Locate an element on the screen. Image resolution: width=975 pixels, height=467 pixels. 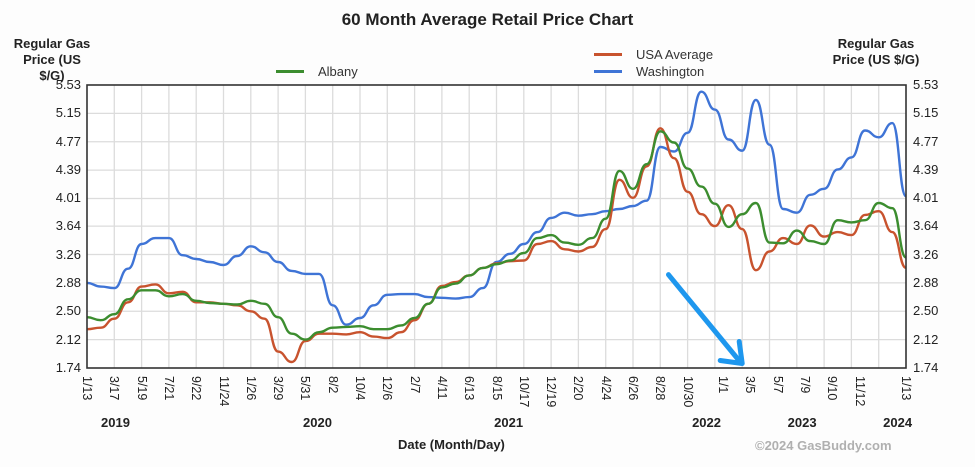
x-tick-label: 12/19 is located at coordinates (551, 392).